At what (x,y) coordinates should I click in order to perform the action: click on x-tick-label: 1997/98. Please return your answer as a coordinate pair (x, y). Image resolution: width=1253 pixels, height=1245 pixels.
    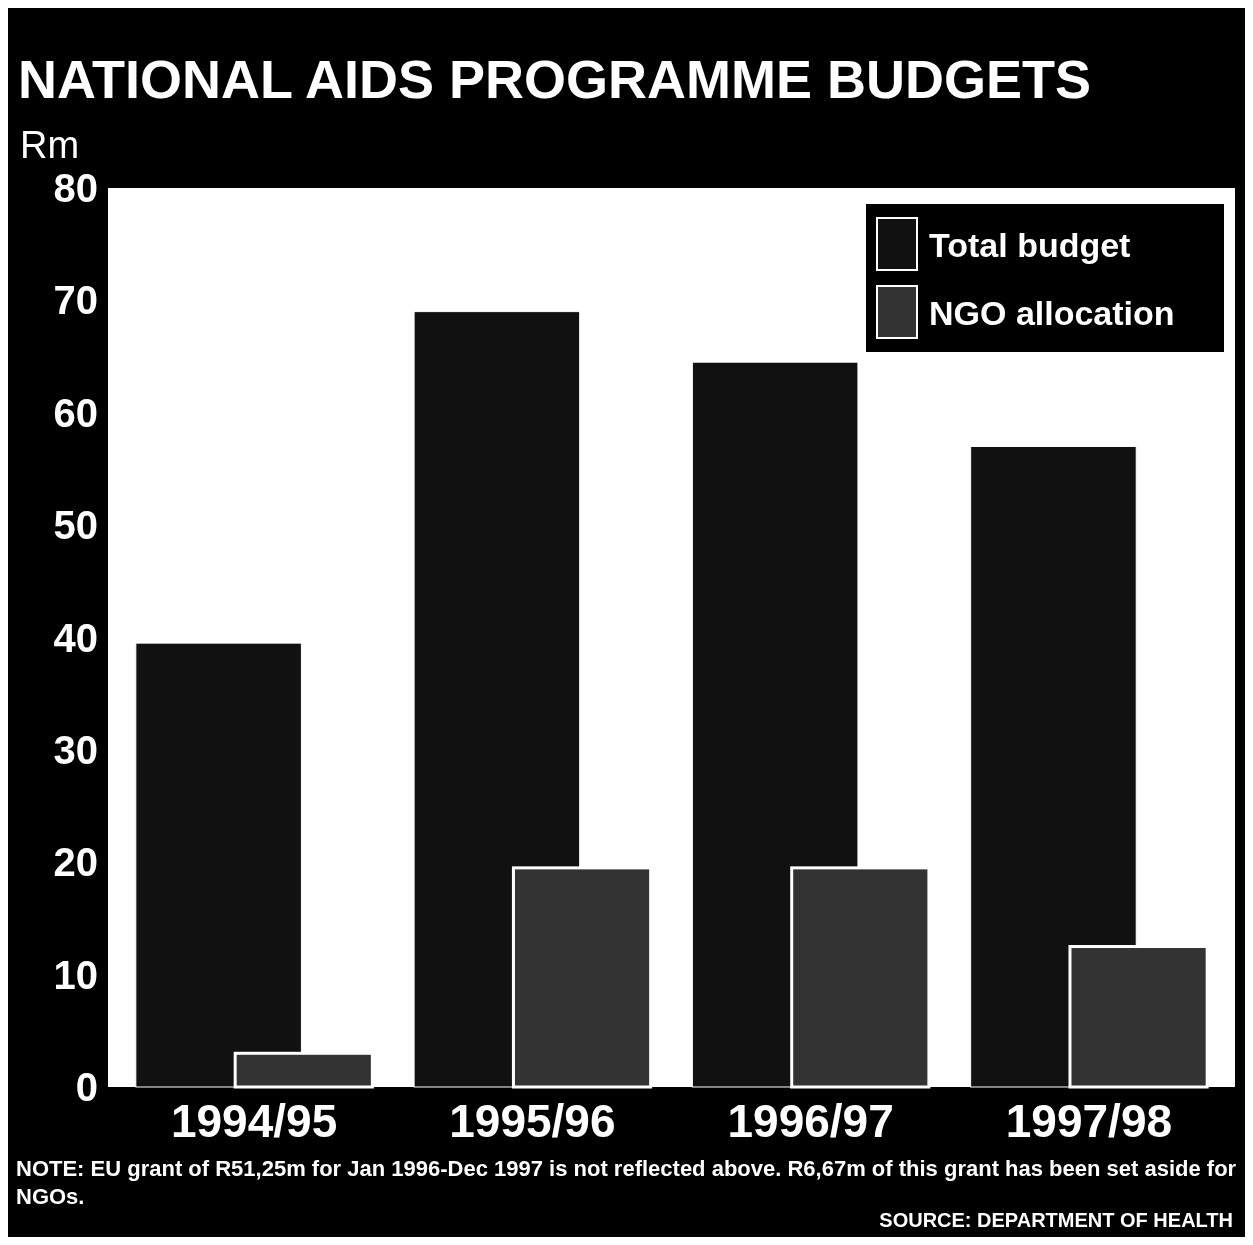
    Looking at the image, I should click on (1089, 1121).